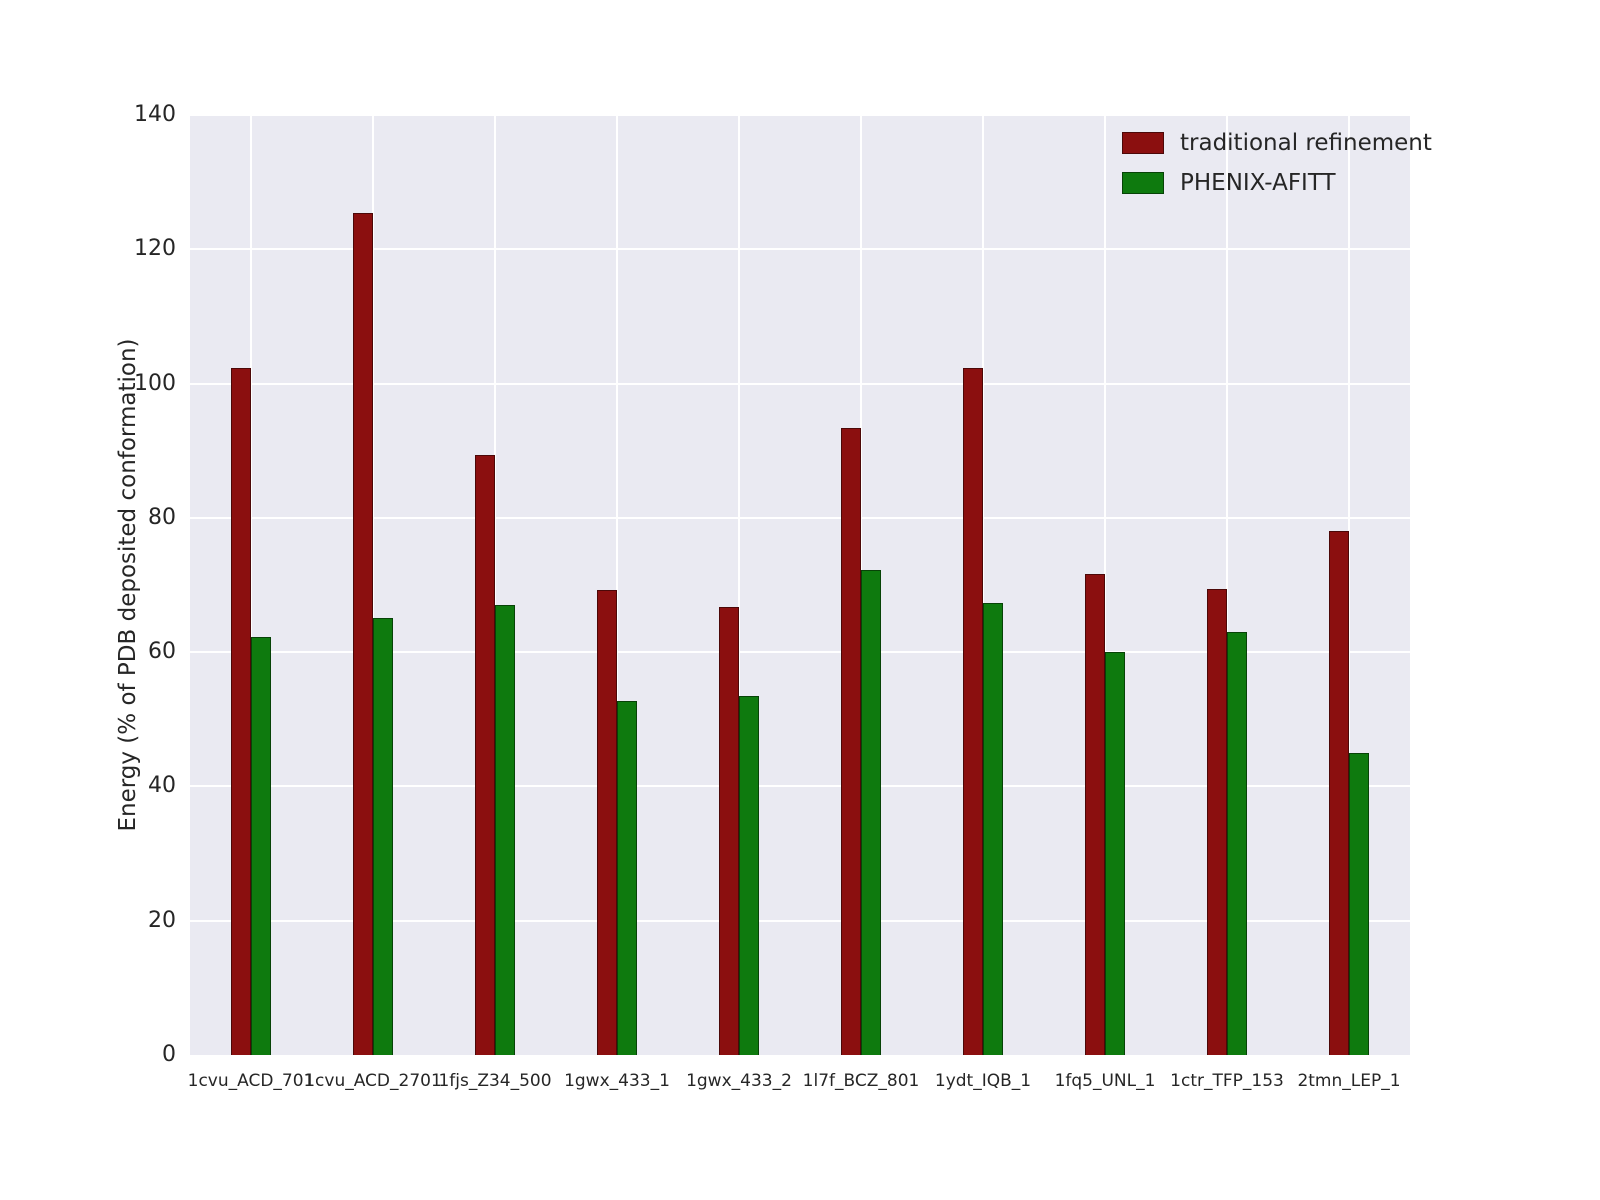  I want to click on x-tick-label: 1ydt_IQB_1, so click(983, 1081).